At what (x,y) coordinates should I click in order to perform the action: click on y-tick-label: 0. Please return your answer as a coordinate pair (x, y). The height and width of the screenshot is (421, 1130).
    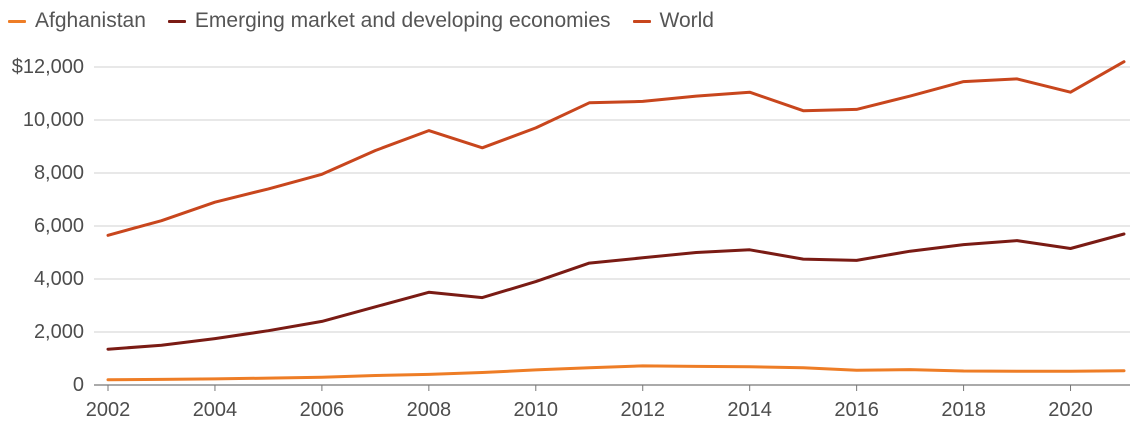
    Looking at the image, I should click on (78, 385).